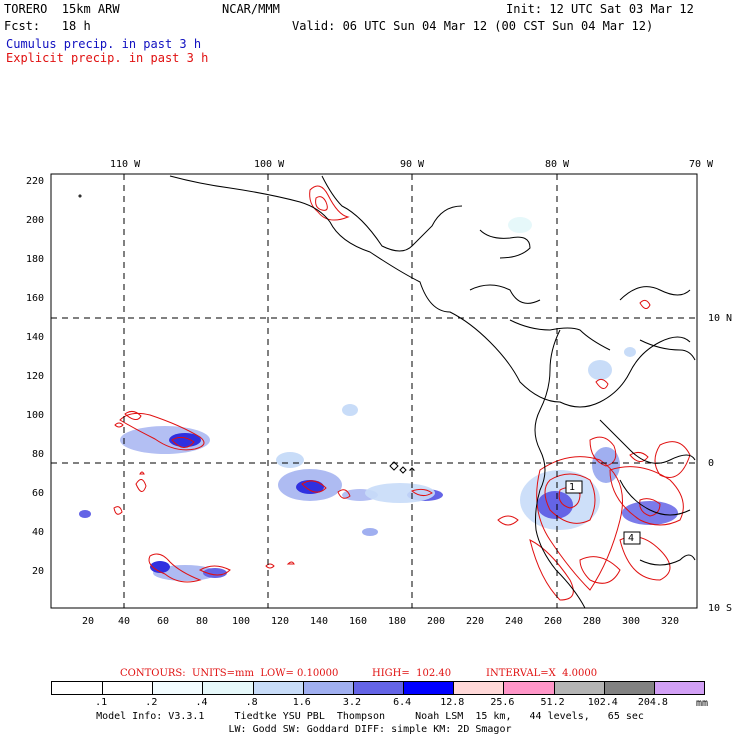 The height and width of the screenshot is (740, 740). Describe the element at coordinates (35, 337) in the screenshot. I see `y-tick: 140` at that location.